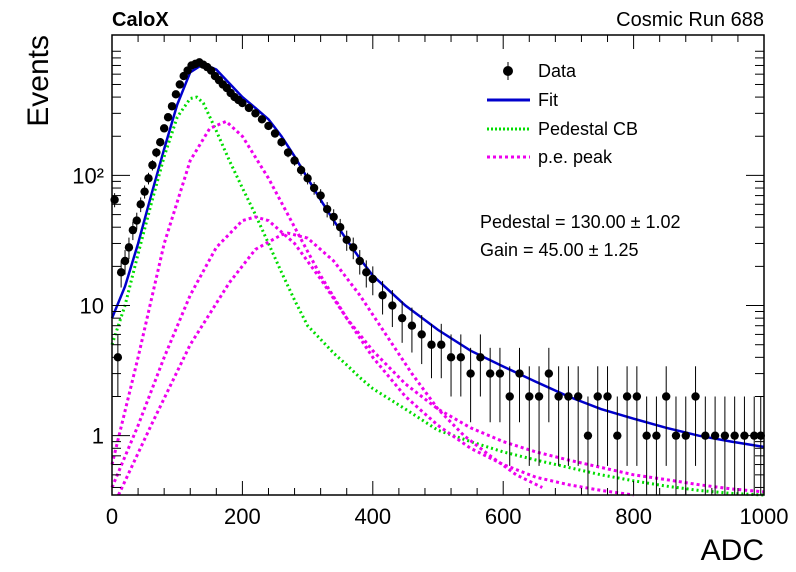  I want to click on pedestal-stat: Pedestal = 130.00 ± 1.02, so click(580, 222).